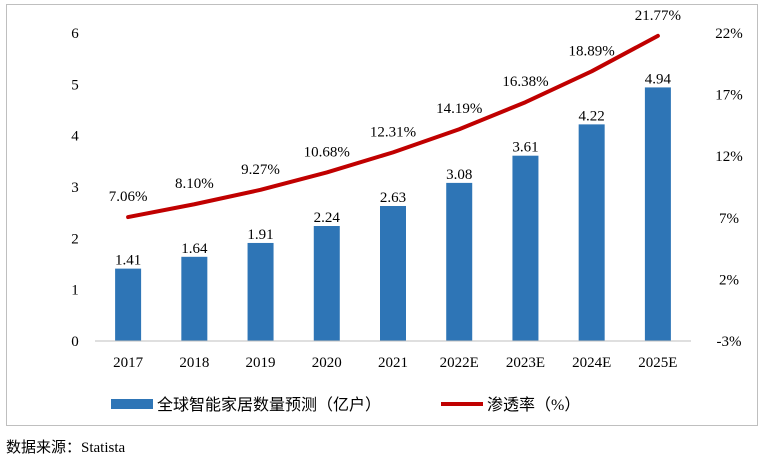  I want to click on y-right-tick-label: -3%, so click(729, 342).